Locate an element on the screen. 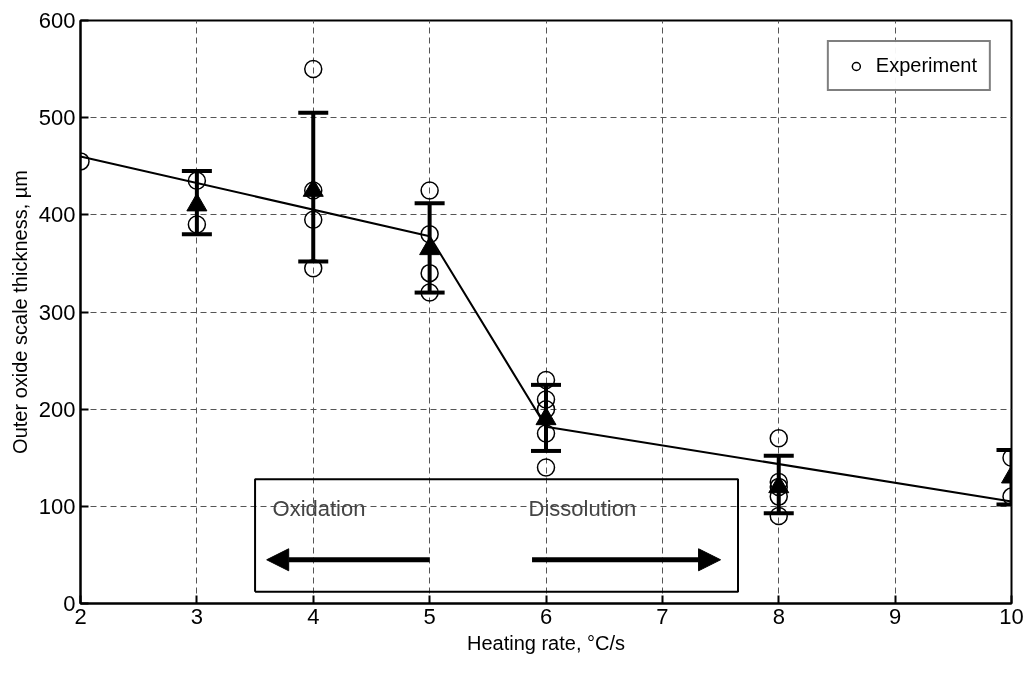 This screenshot has width=1031, height=673. x-tick-label: 4 is located at coordinates (313, 616).